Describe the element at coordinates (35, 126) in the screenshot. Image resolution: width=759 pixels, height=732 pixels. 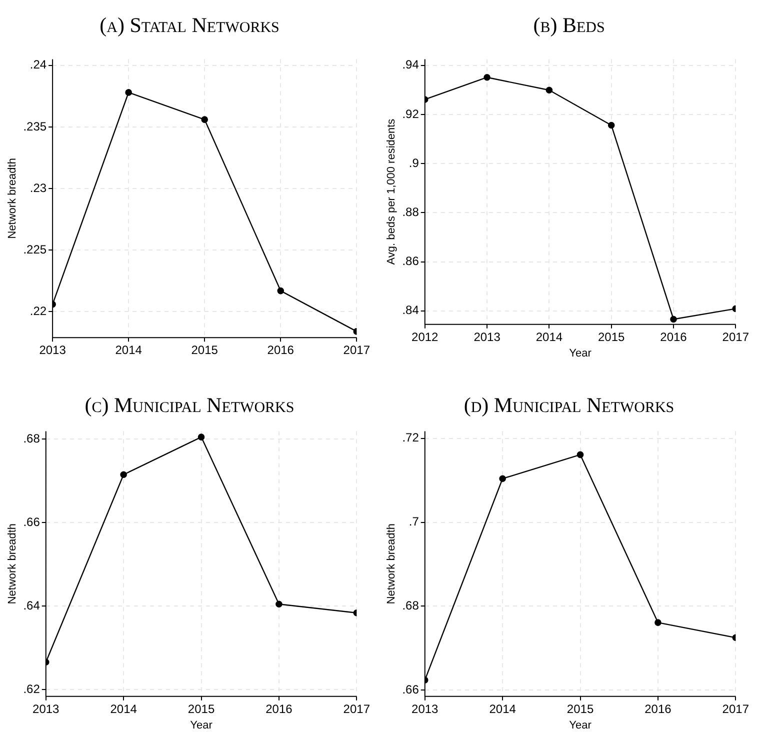
I see `y-tick-label: .235` at that location.